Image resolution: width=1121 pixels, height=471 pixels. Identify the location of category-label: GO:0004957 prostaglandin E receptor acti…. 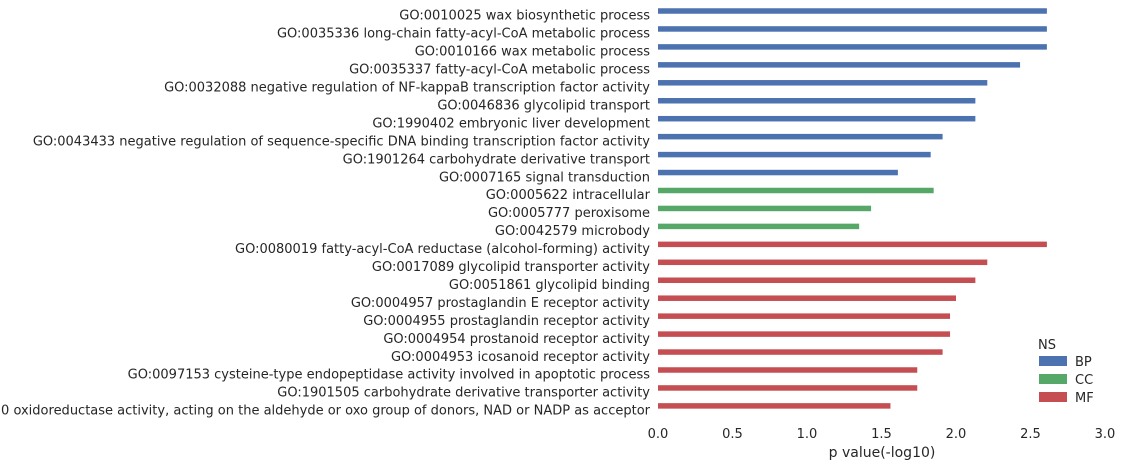
(500, 303).